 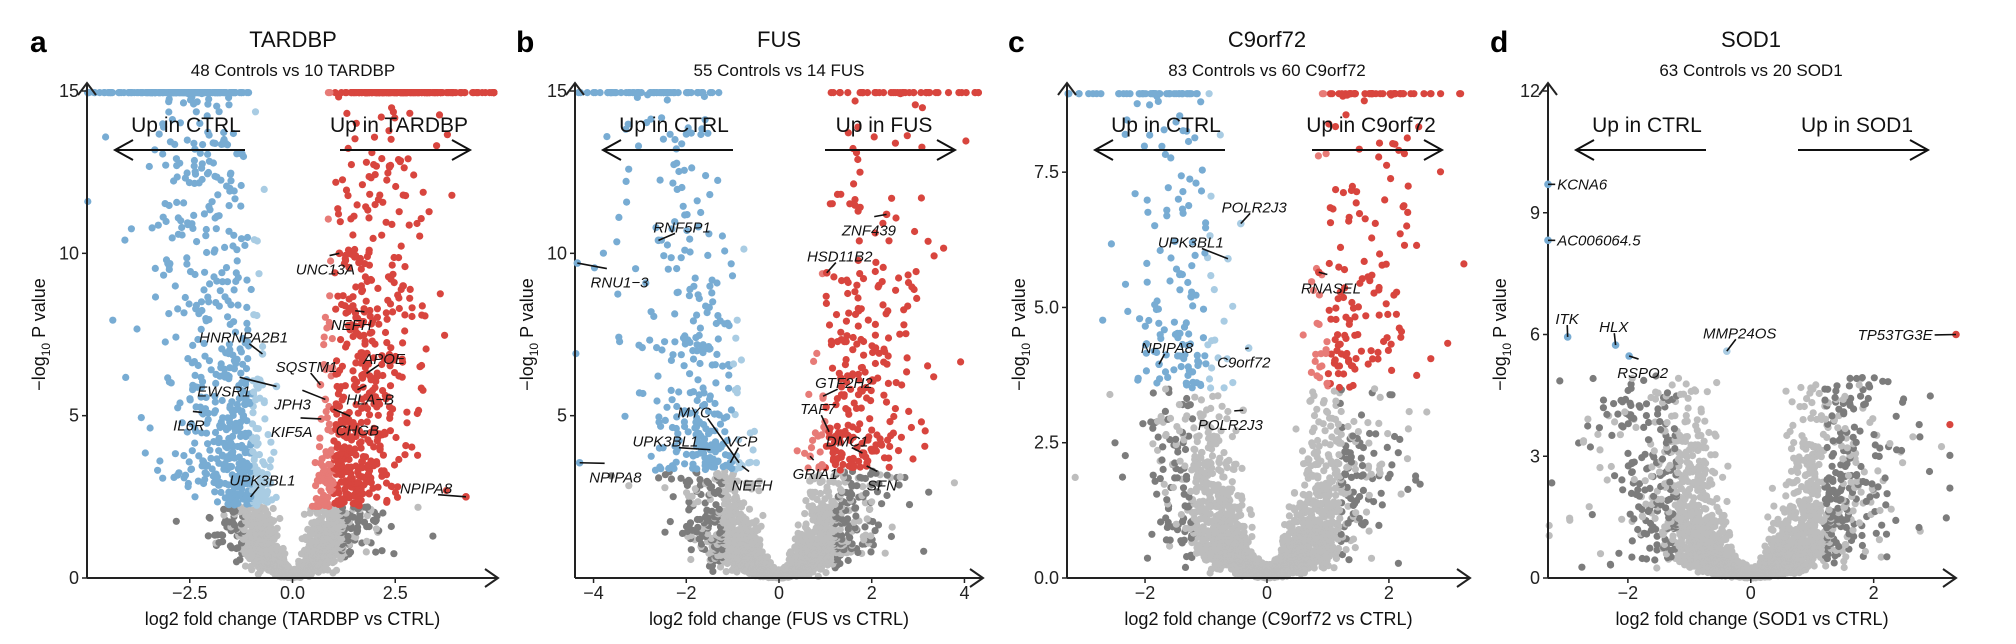 What do you see at coordinates (74, 578) in the screenshot?
I see `y-tick-label: 0` at bounding box center [74, 578].